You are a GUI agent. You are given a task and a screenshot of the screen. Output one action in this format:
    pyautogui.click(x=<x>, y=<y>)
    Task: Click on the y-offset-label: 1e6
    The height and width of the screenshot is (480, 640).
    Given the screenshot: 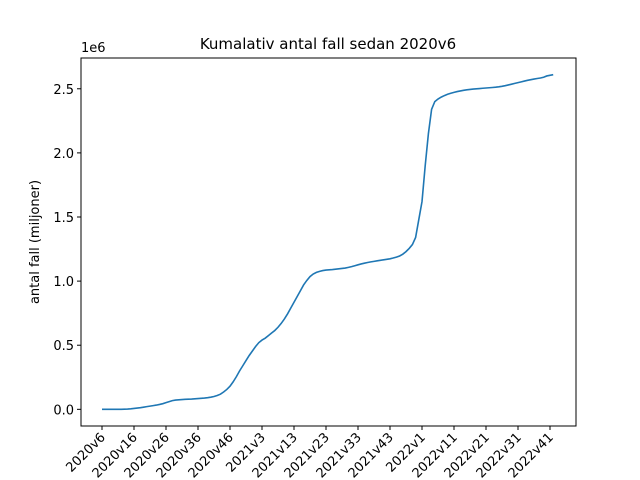 What is the action you would take?
    pyautogui.click(x=93, y=48)
    